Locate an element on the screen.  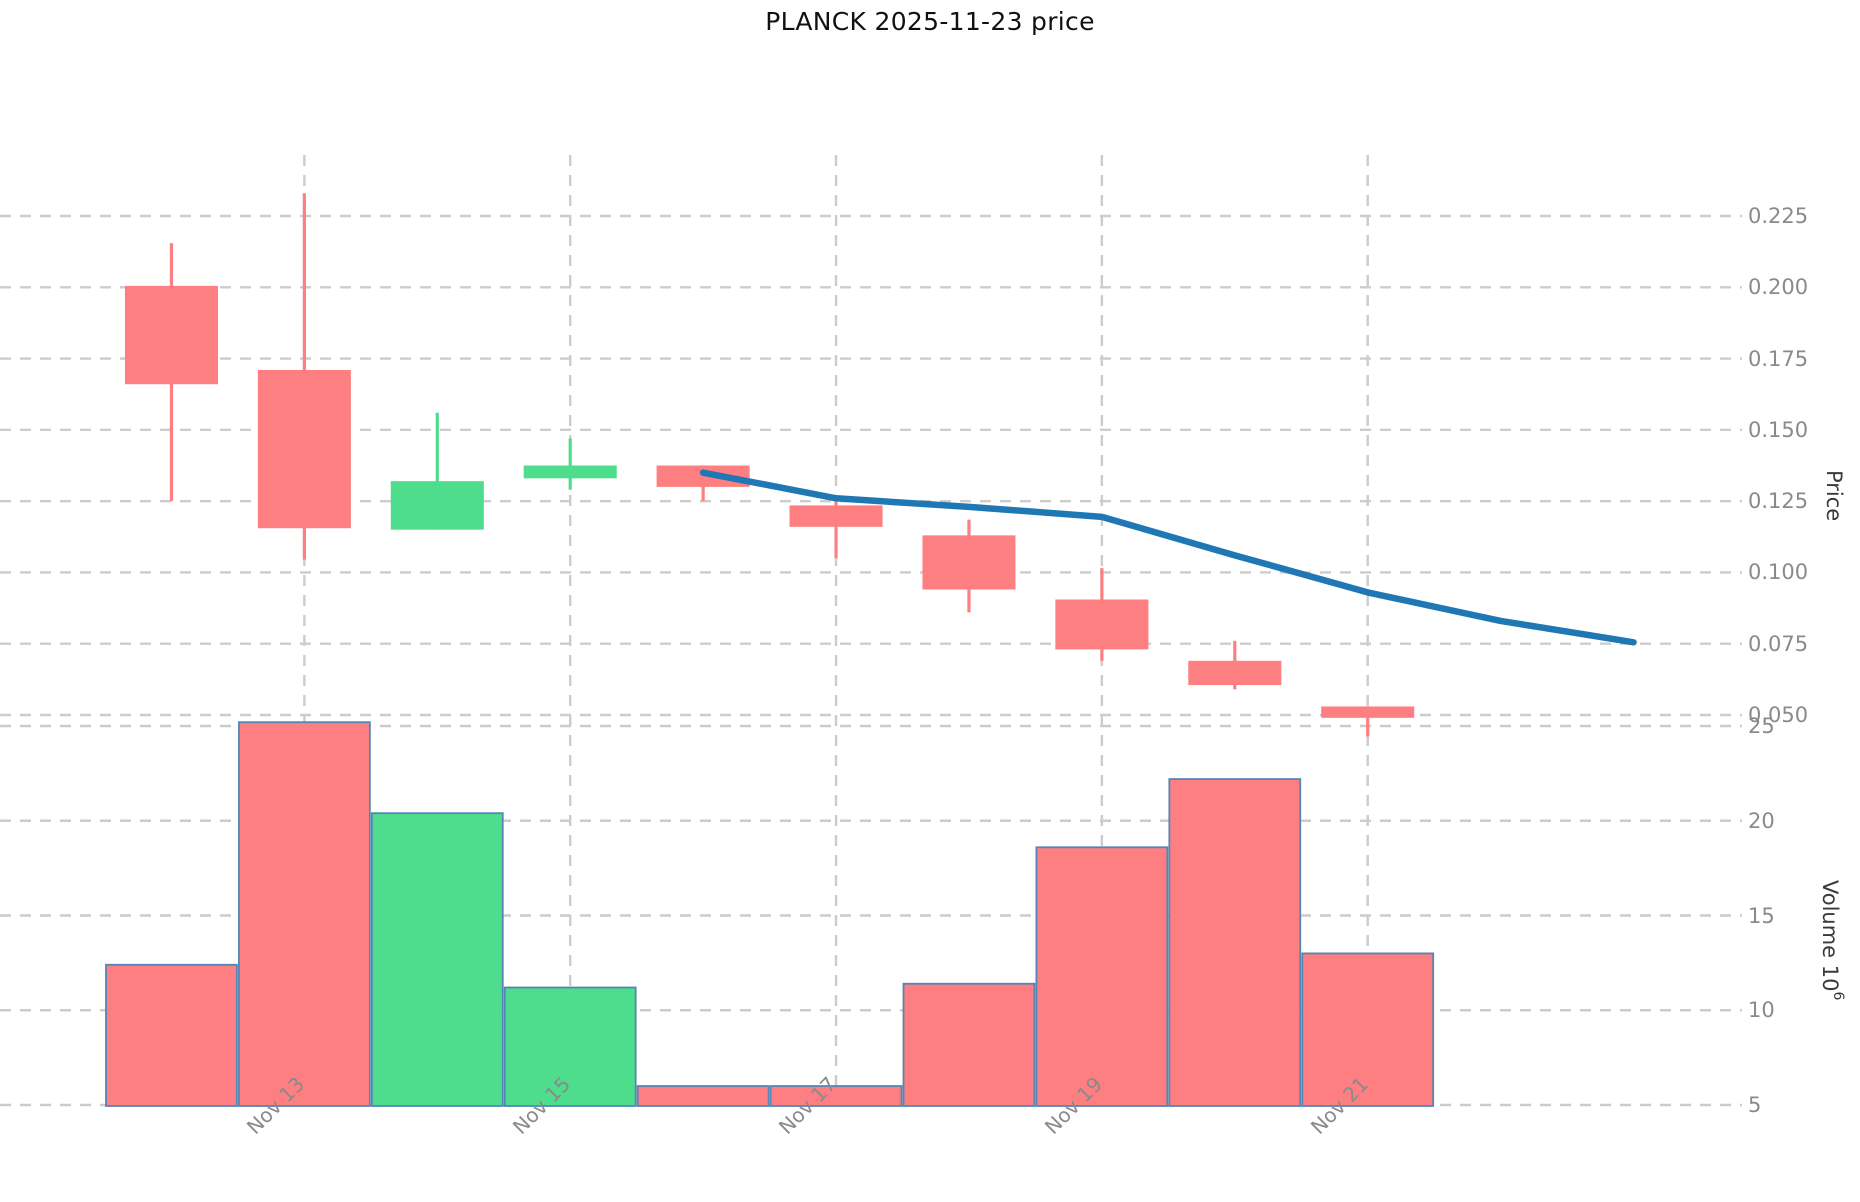
price-axis-label: Price is located at coordinates (1834, 496).